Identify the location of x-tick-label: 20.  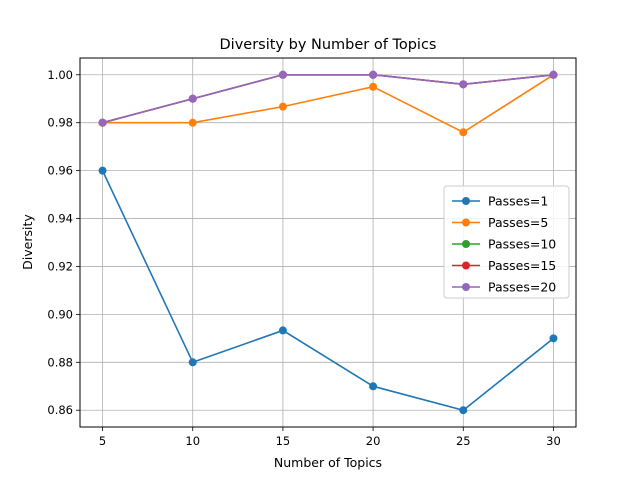
(373, 441).